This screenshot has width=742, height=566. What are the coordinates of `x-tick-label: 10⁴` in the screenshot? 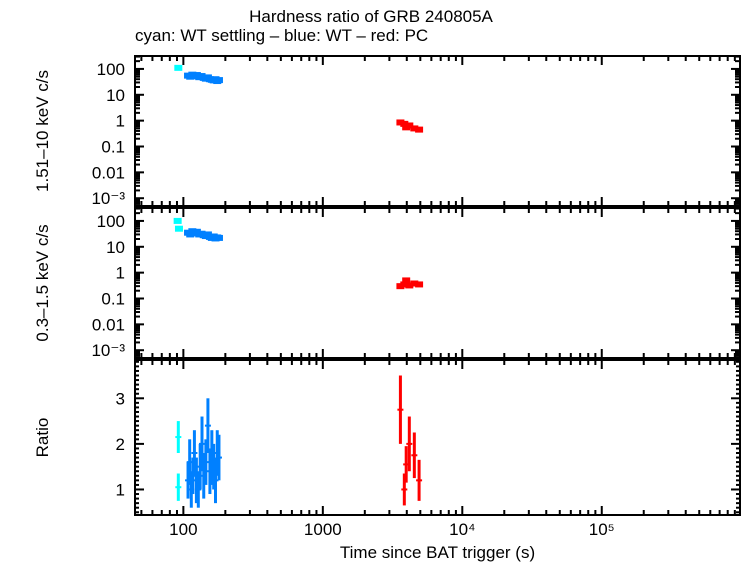 It's located at (462, 529).